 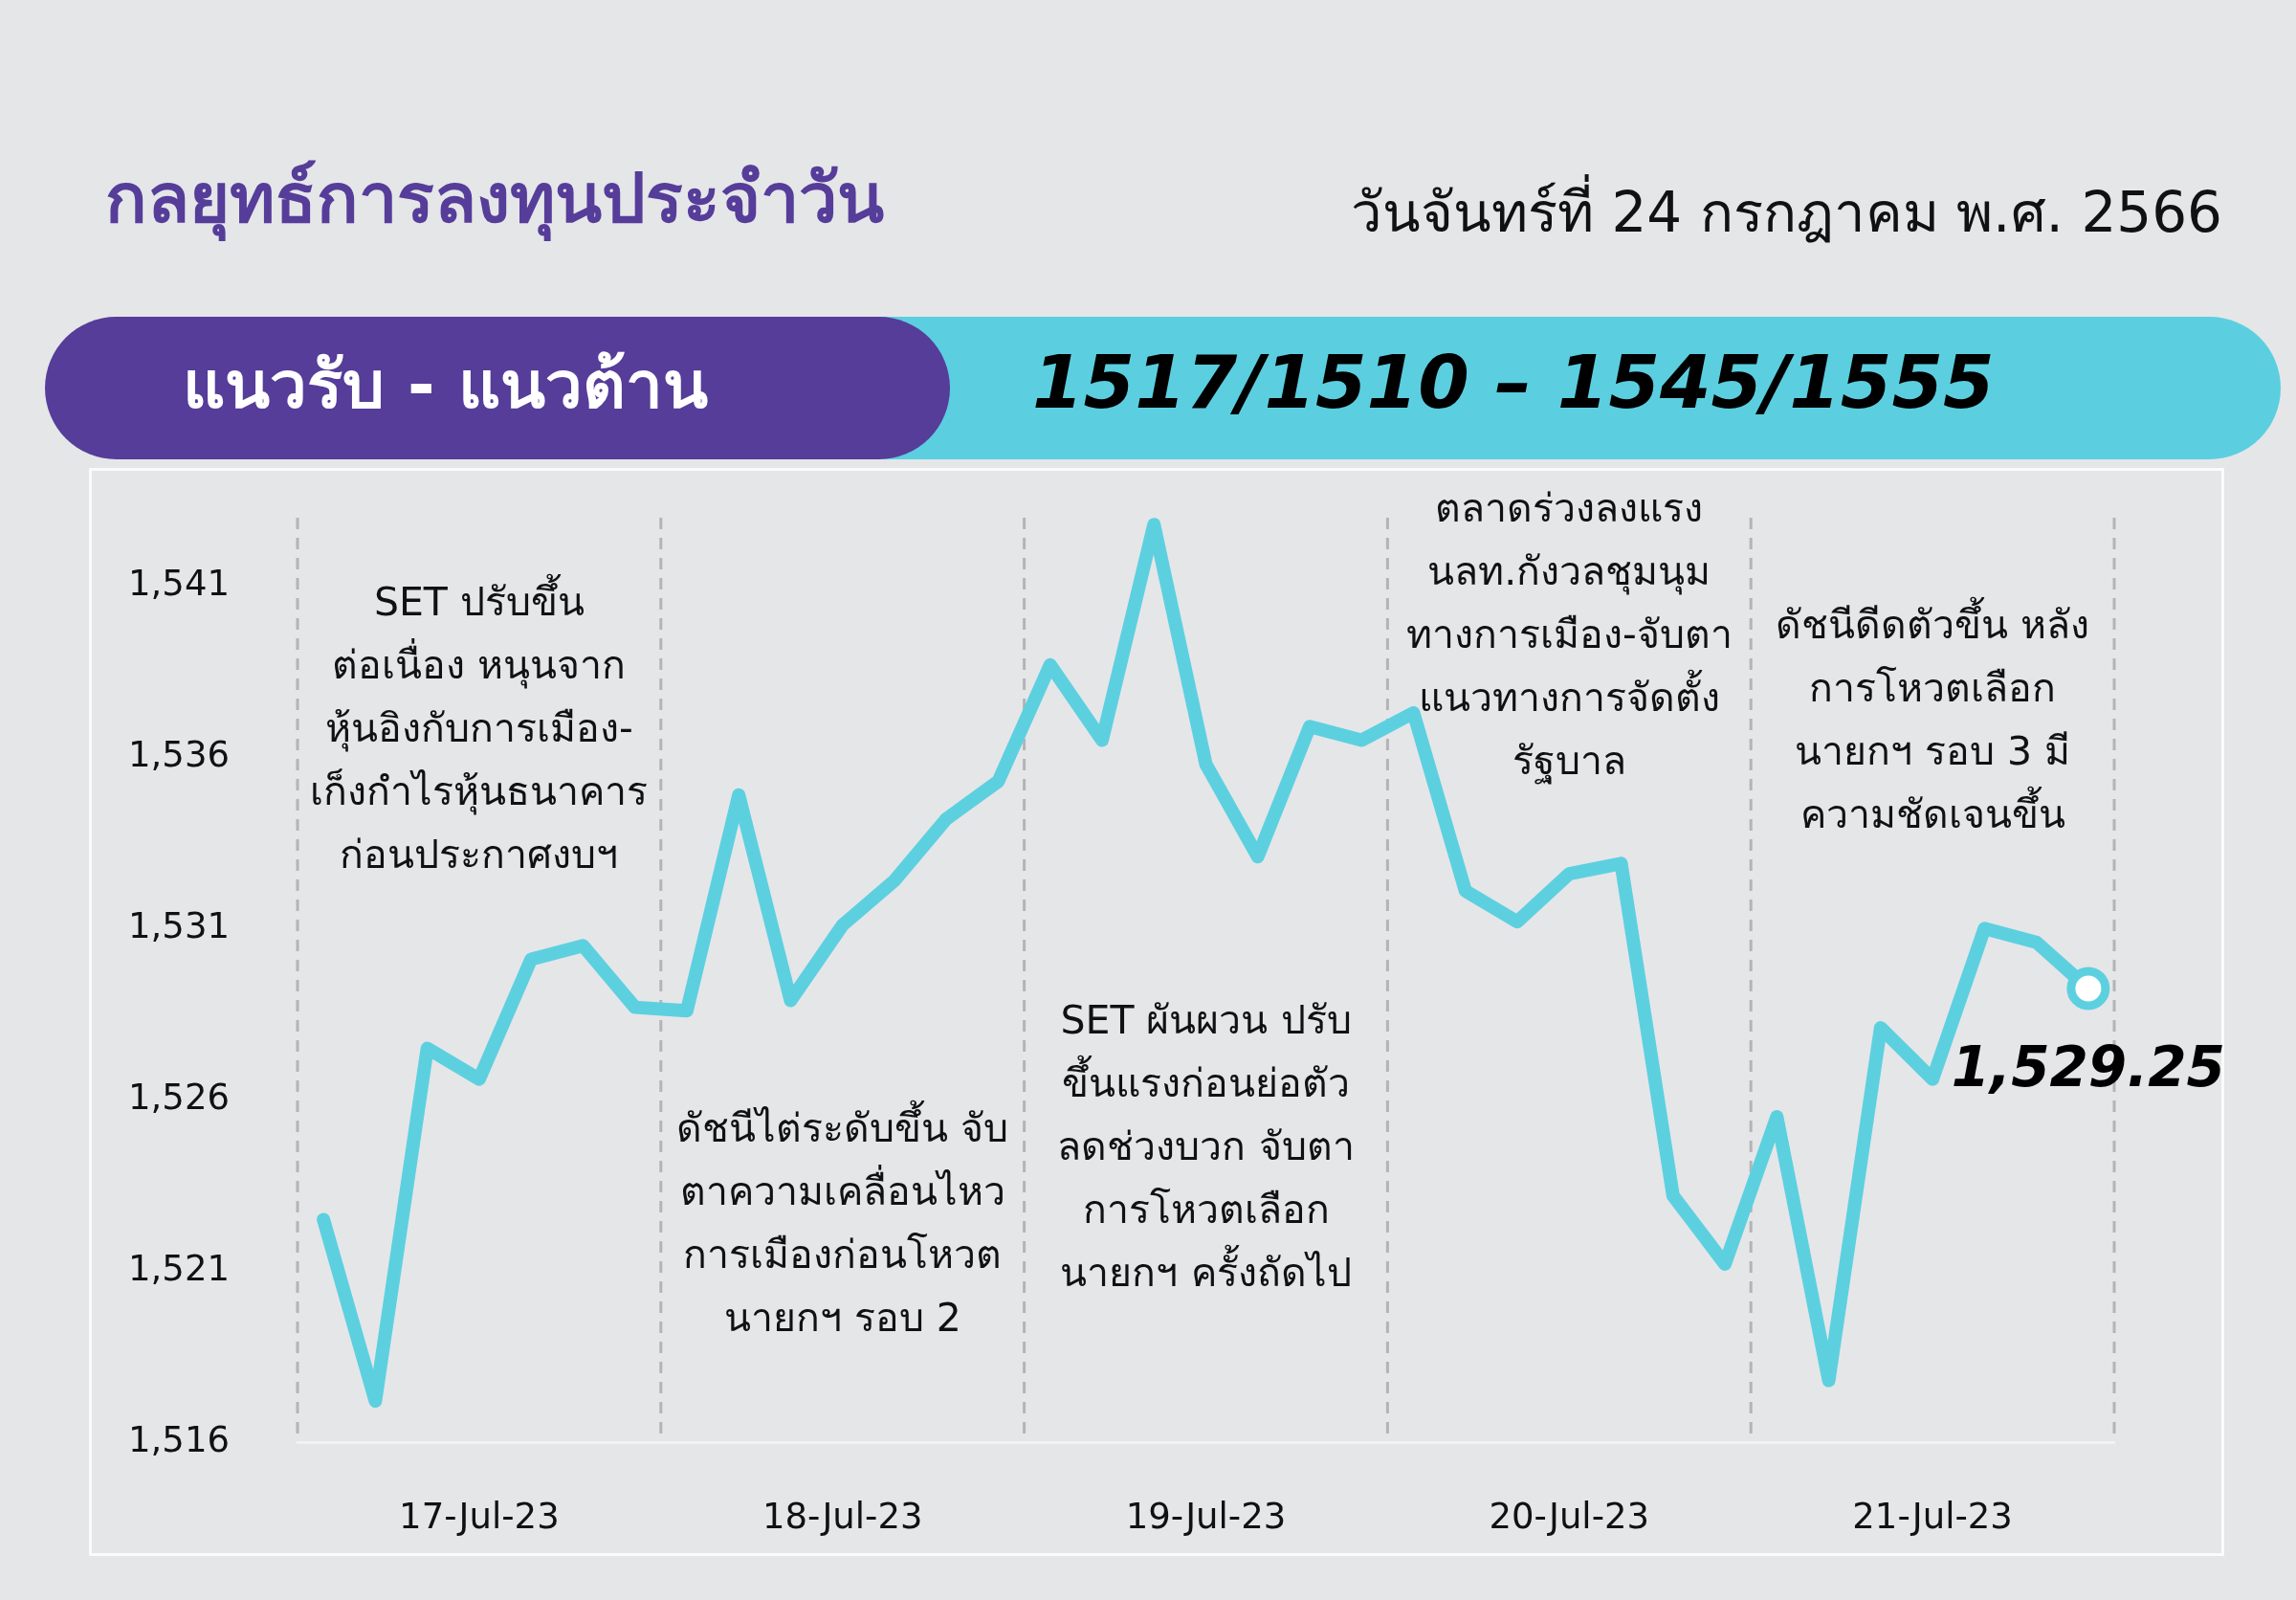 What do you see at coordinates (179, 1439) in the screenshot?
I see `y-tick-label: 1,516` at bounding box center [179, 1439].